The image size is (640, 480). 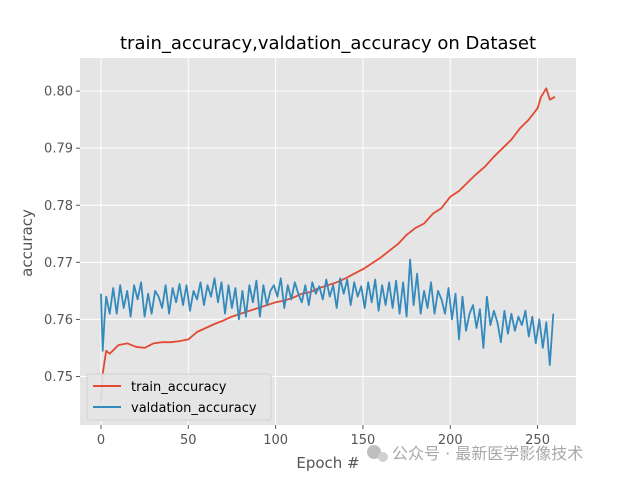 I want to click on y-tick-label: 0.80, so click(x=58, y=92).